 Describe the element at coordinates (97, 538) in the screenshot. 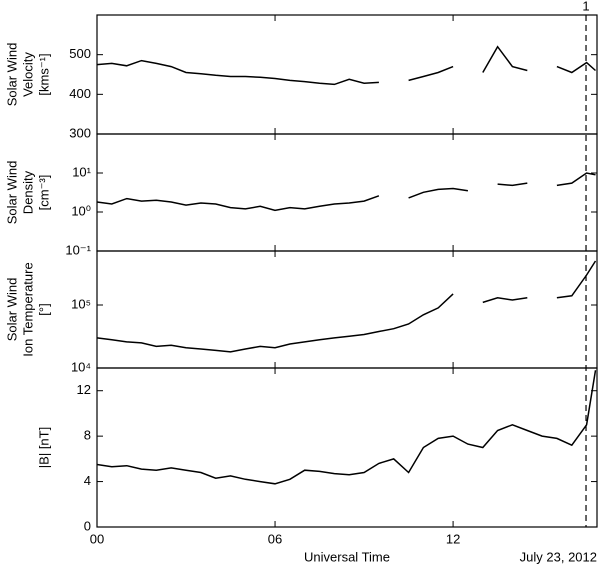

I see `x-tick-label: 00` at that location.